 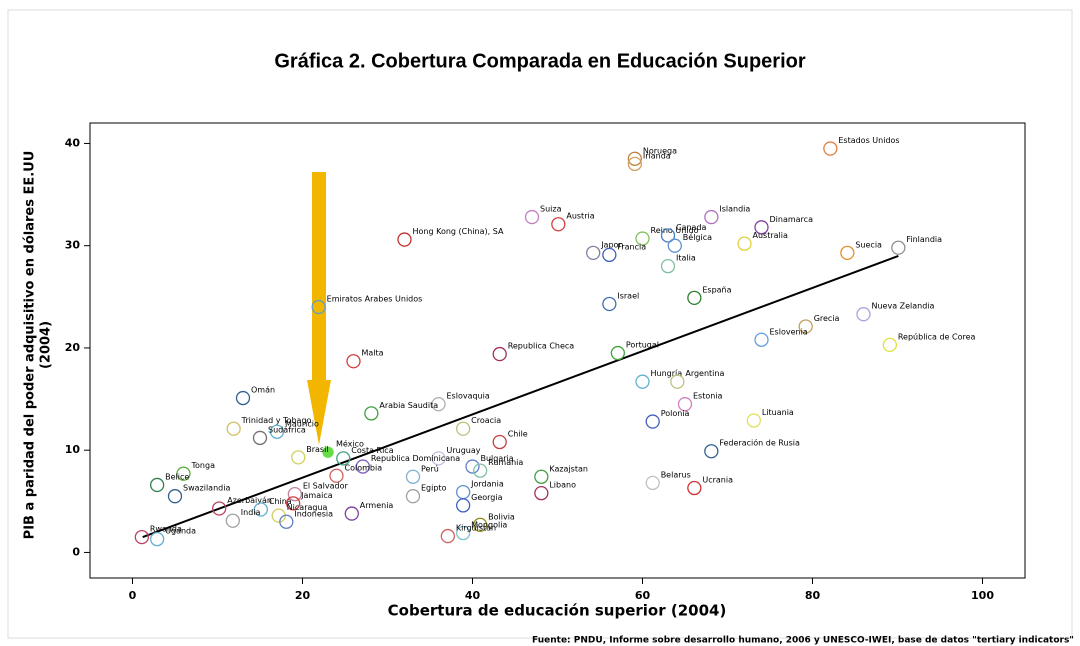 What do you see at coordinates (203, 465) in the screenshot?
I see `point-label: Tonga` at bounding box center [203, 465].